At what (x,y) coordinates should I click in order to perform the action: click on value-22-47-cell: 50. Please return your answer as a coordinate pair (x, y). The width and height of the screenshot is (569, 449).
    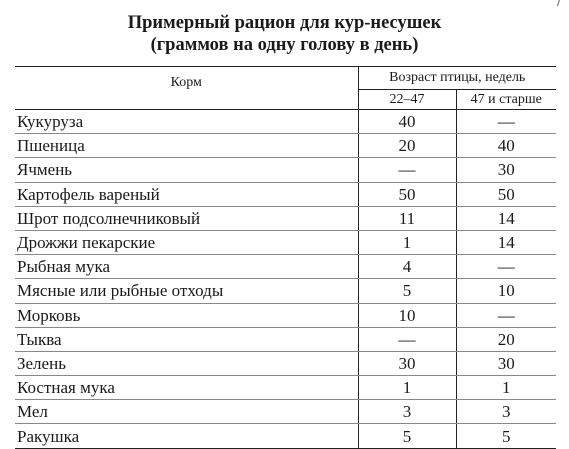
    Looking at the image, I should click on (407, 194).